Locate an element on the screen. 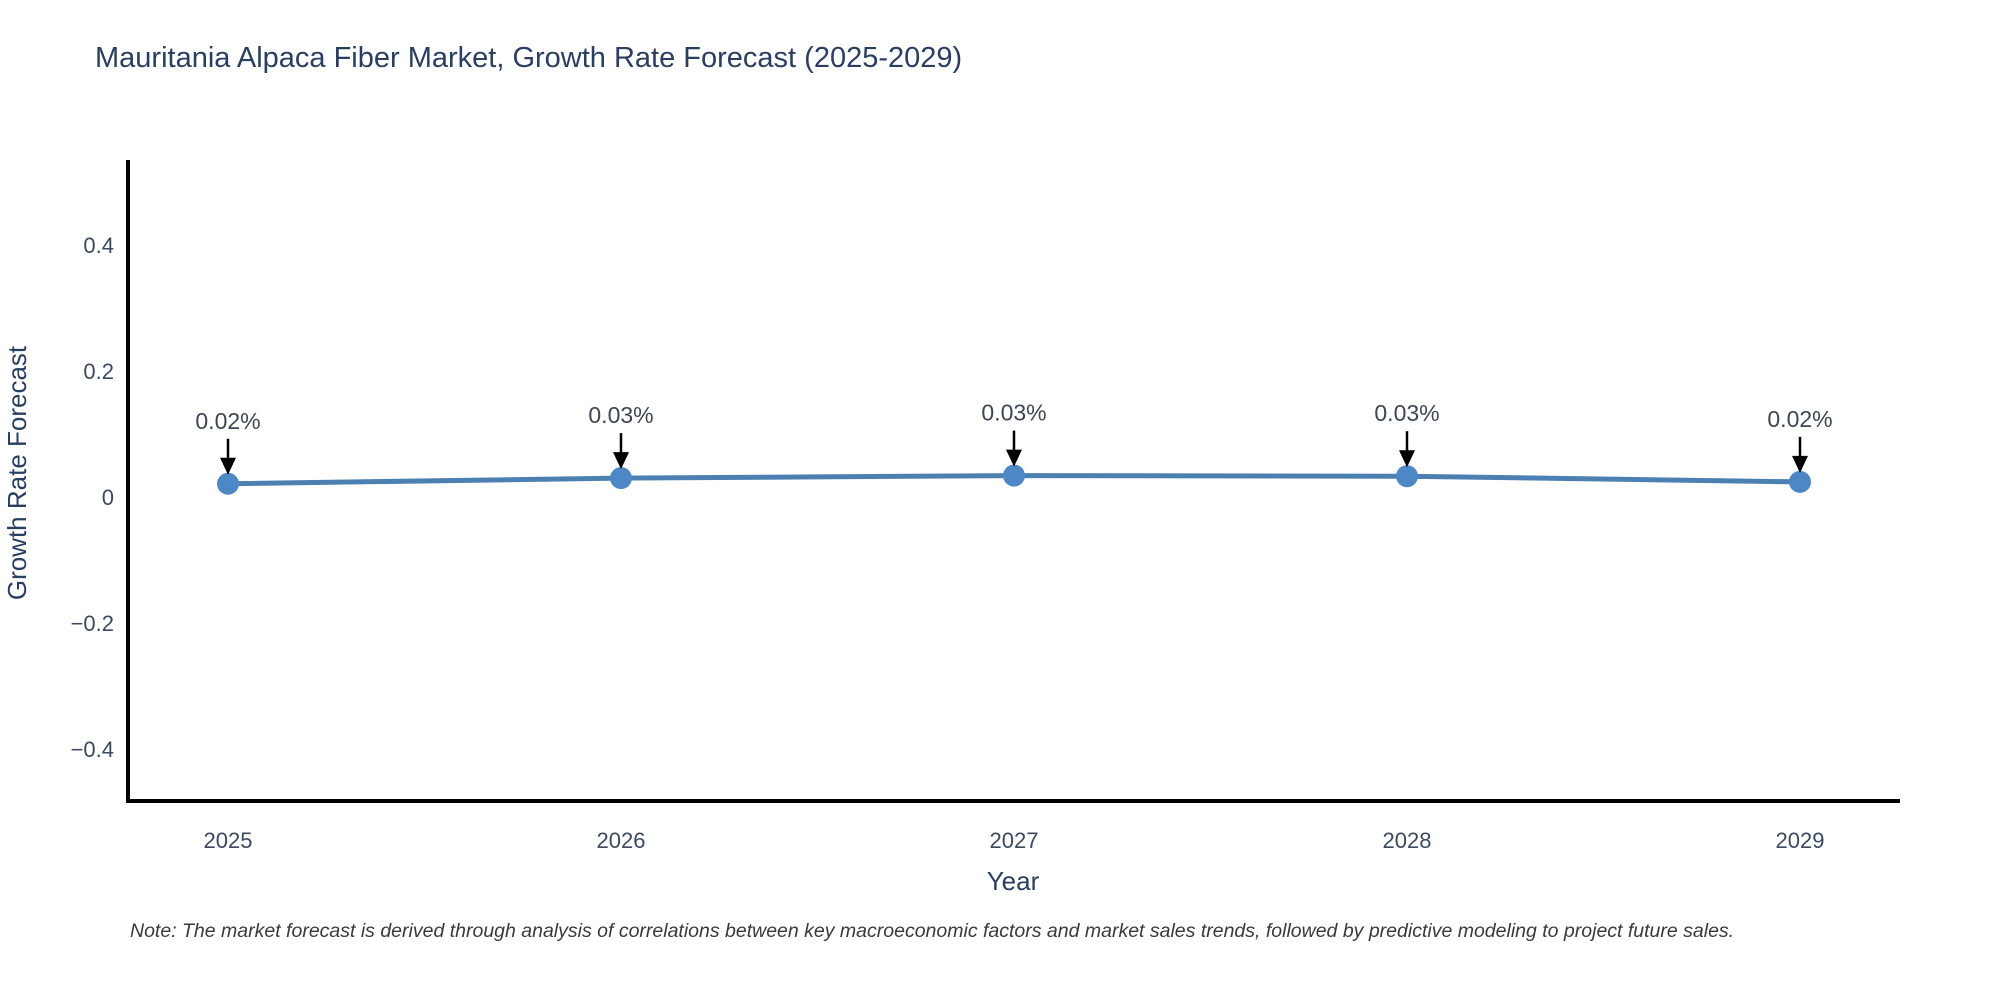 This screenshot has width=2000, height=1000. forecast-line-series is located at coordinates (1014, 479).